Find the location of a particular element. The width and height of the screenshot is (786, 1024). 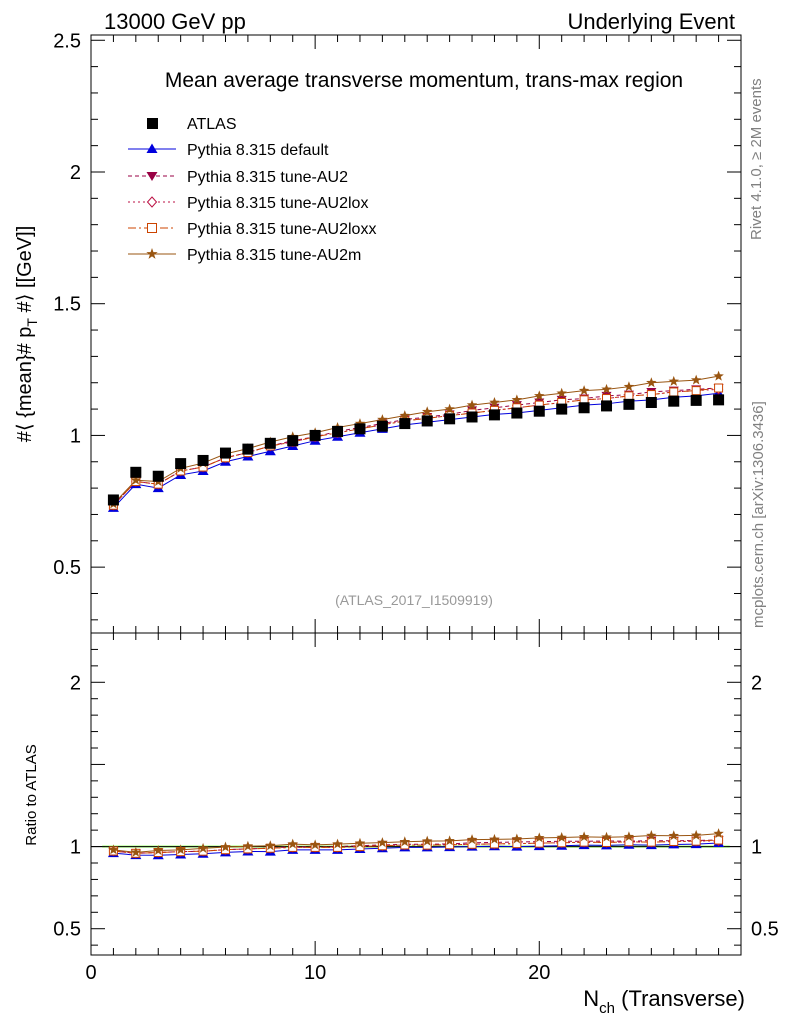

ratio-y-tick-label-right: 1 is located at coordinates (756, 848).